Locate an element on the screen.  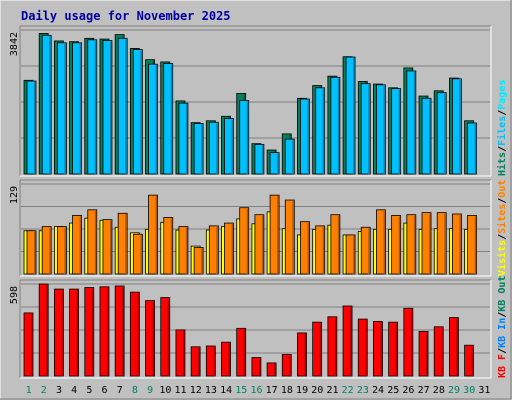
legend-kb-out: KB Out is located at coordinates (502, 294).